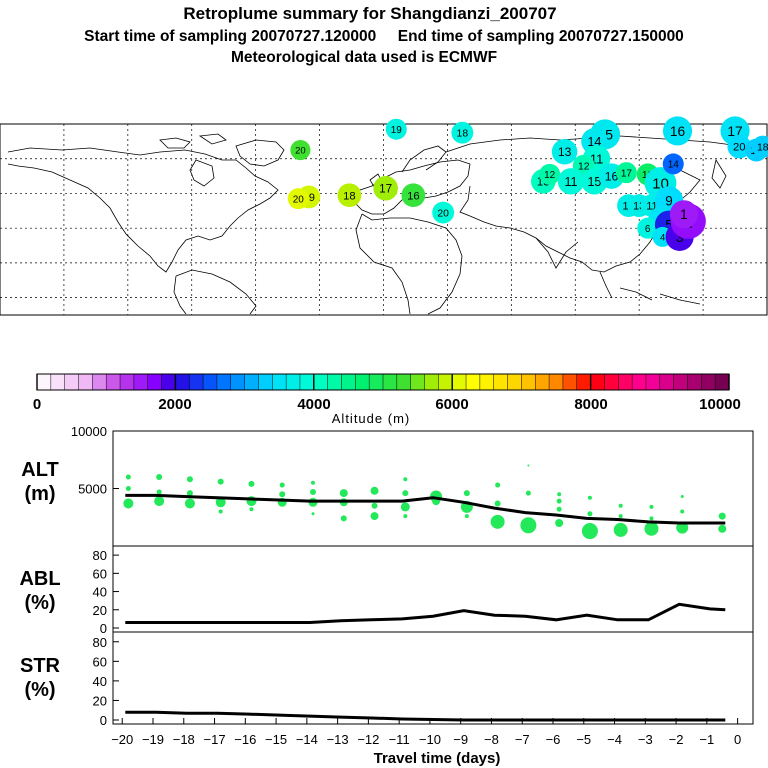 Image resolution: width=768 pixels, height=768 pixels. Describe the element at coordinates (371, 418) in the screenshot. I see `colorbar-title: Altitude (m)` at that location.